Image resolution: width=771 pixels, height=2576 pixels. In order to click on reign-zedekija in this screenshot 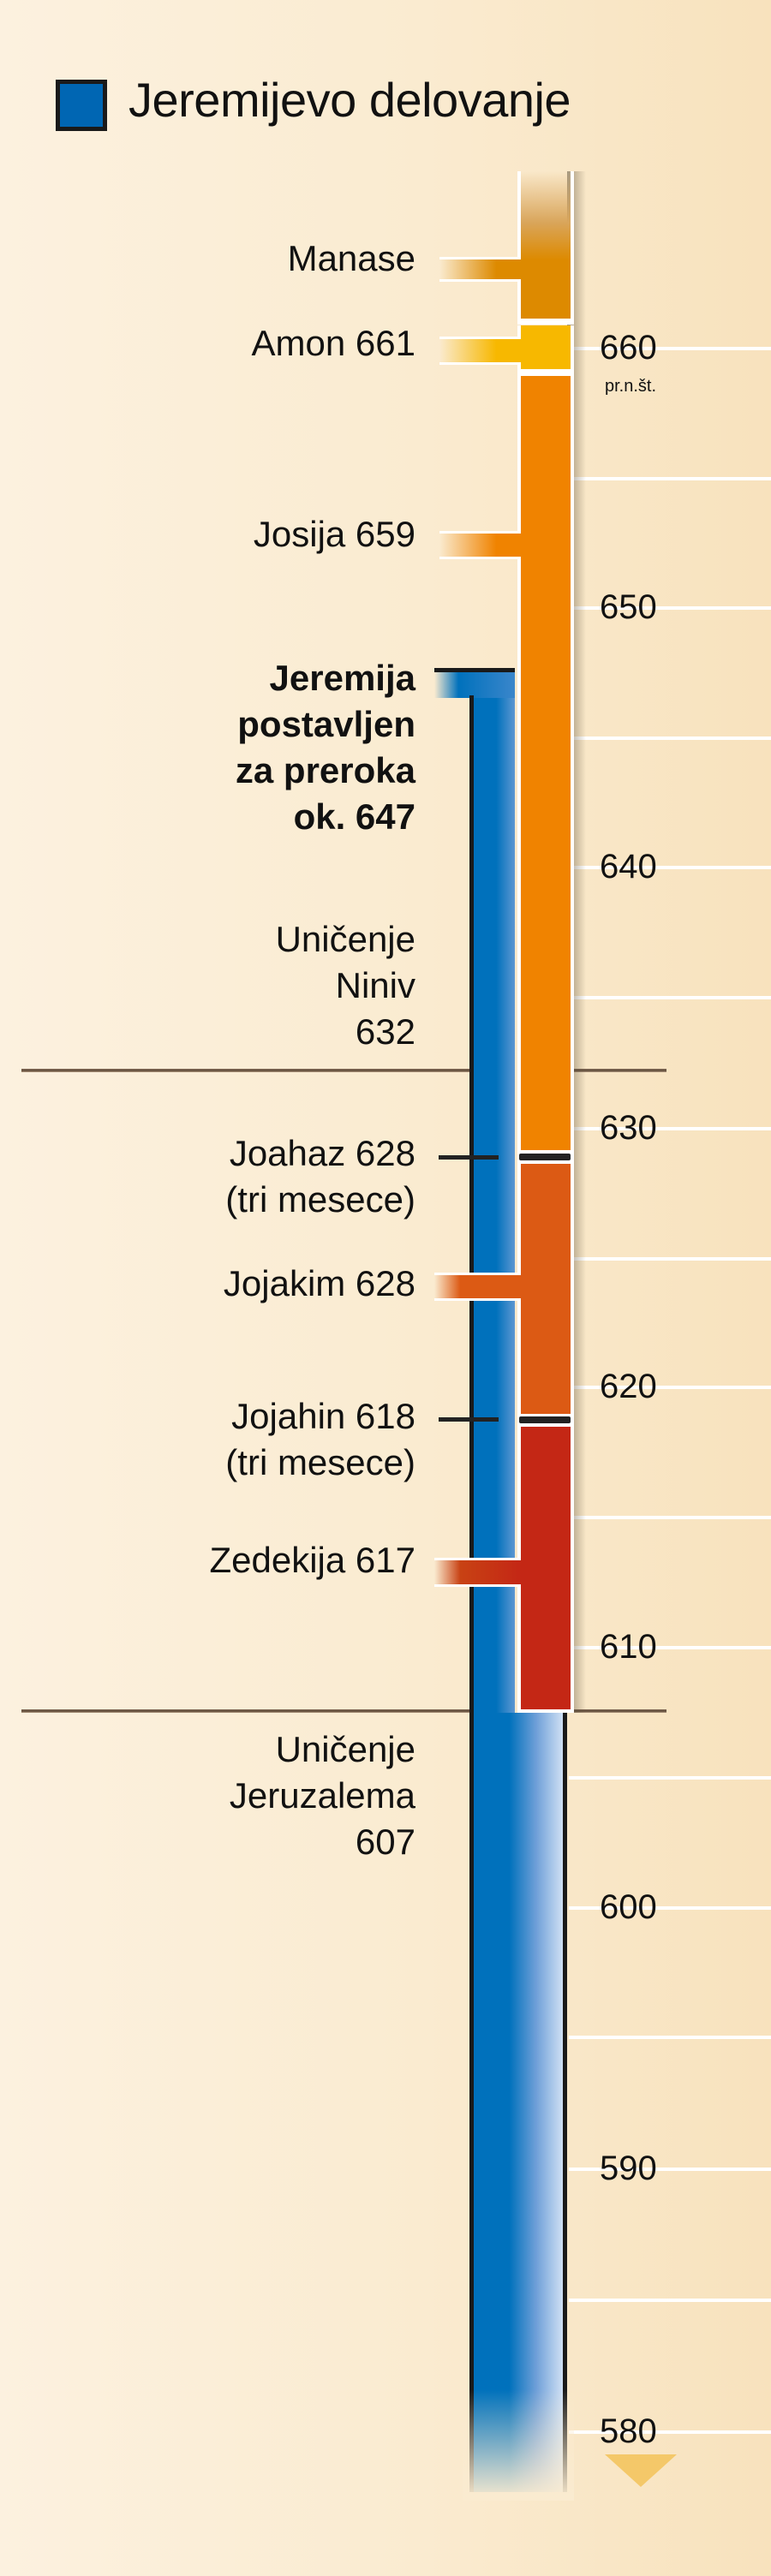, I will do `click(545, 1570)`.